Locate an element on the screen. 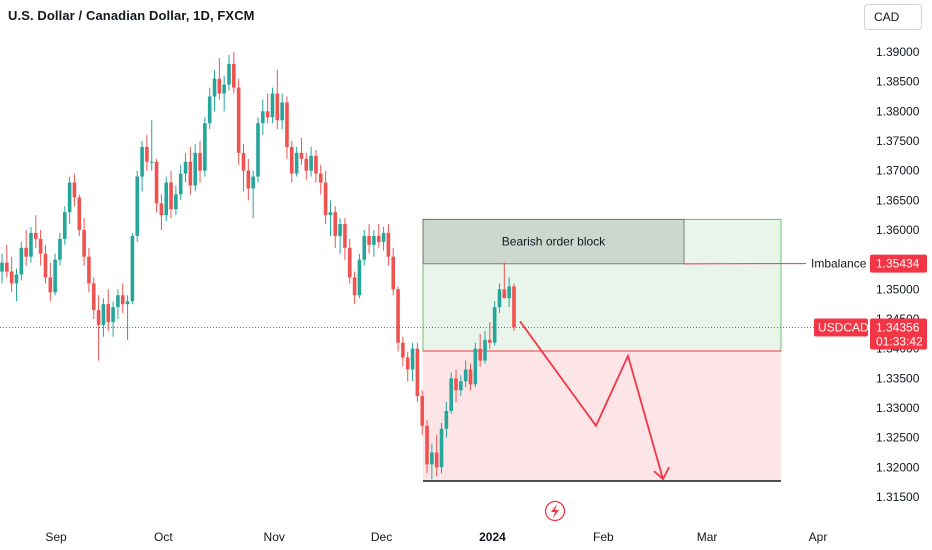  x-tick-label: Dec is located at coordinates (381, 537).